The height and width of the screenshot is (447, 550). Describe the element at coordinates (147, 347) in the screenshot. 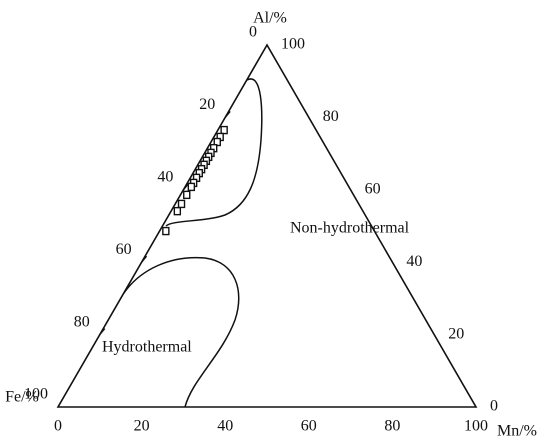

I see `annotation: Hydrothermal` at that location.